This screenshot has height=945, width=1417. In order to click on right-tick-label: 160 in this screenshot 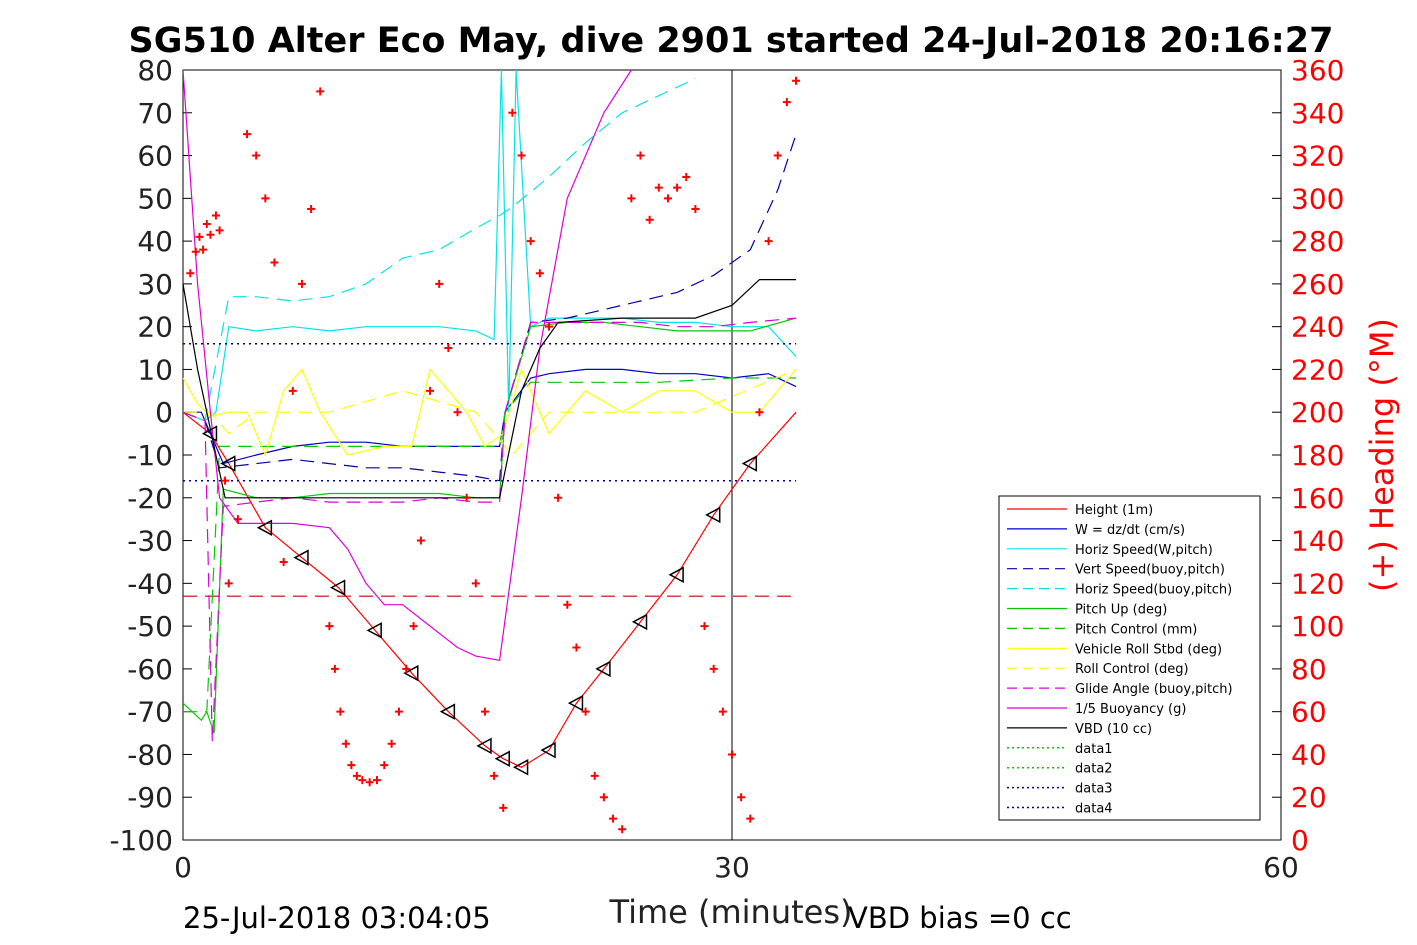, I will do `click(1317, 498)`.